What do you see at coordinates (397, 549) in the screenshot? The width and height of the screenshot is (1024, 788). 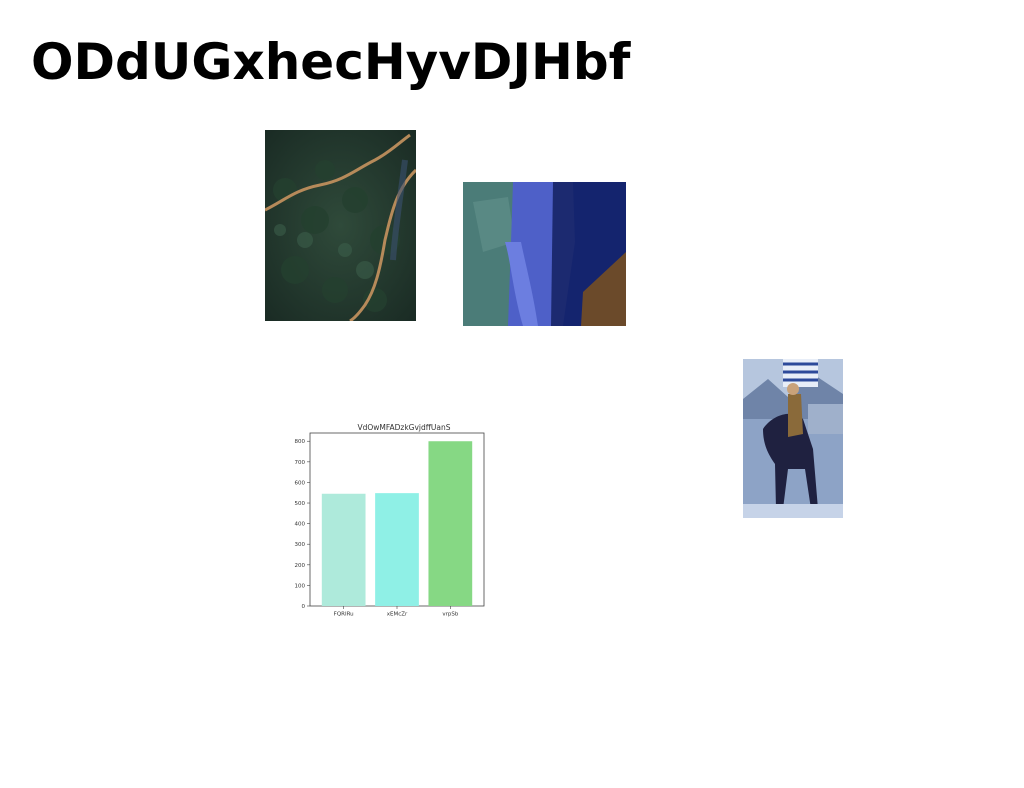 I see `bar-xEMcZr` at bounding box center [397, 549].